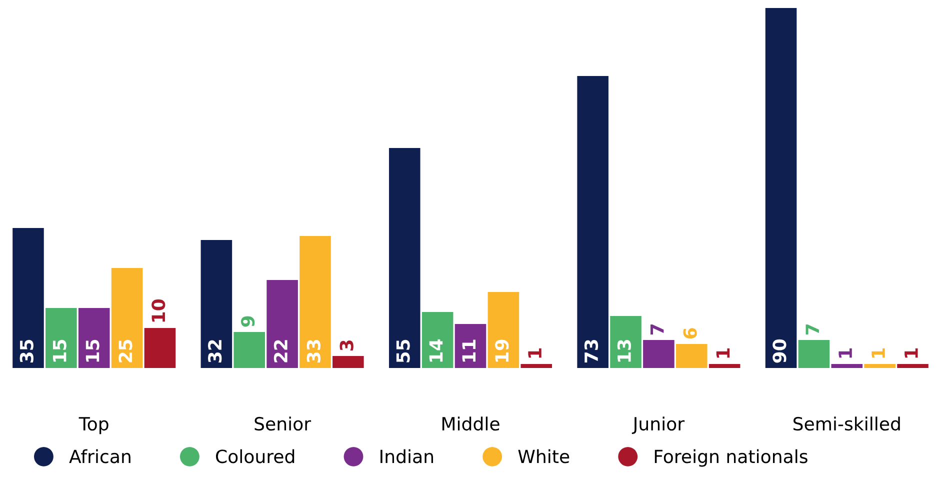 The height and width of the screenshot is (483, 941). What do you see at coordinates (281, 351) in the screenshot?
I see `data-label: 22` at bounding box center [281, 351].